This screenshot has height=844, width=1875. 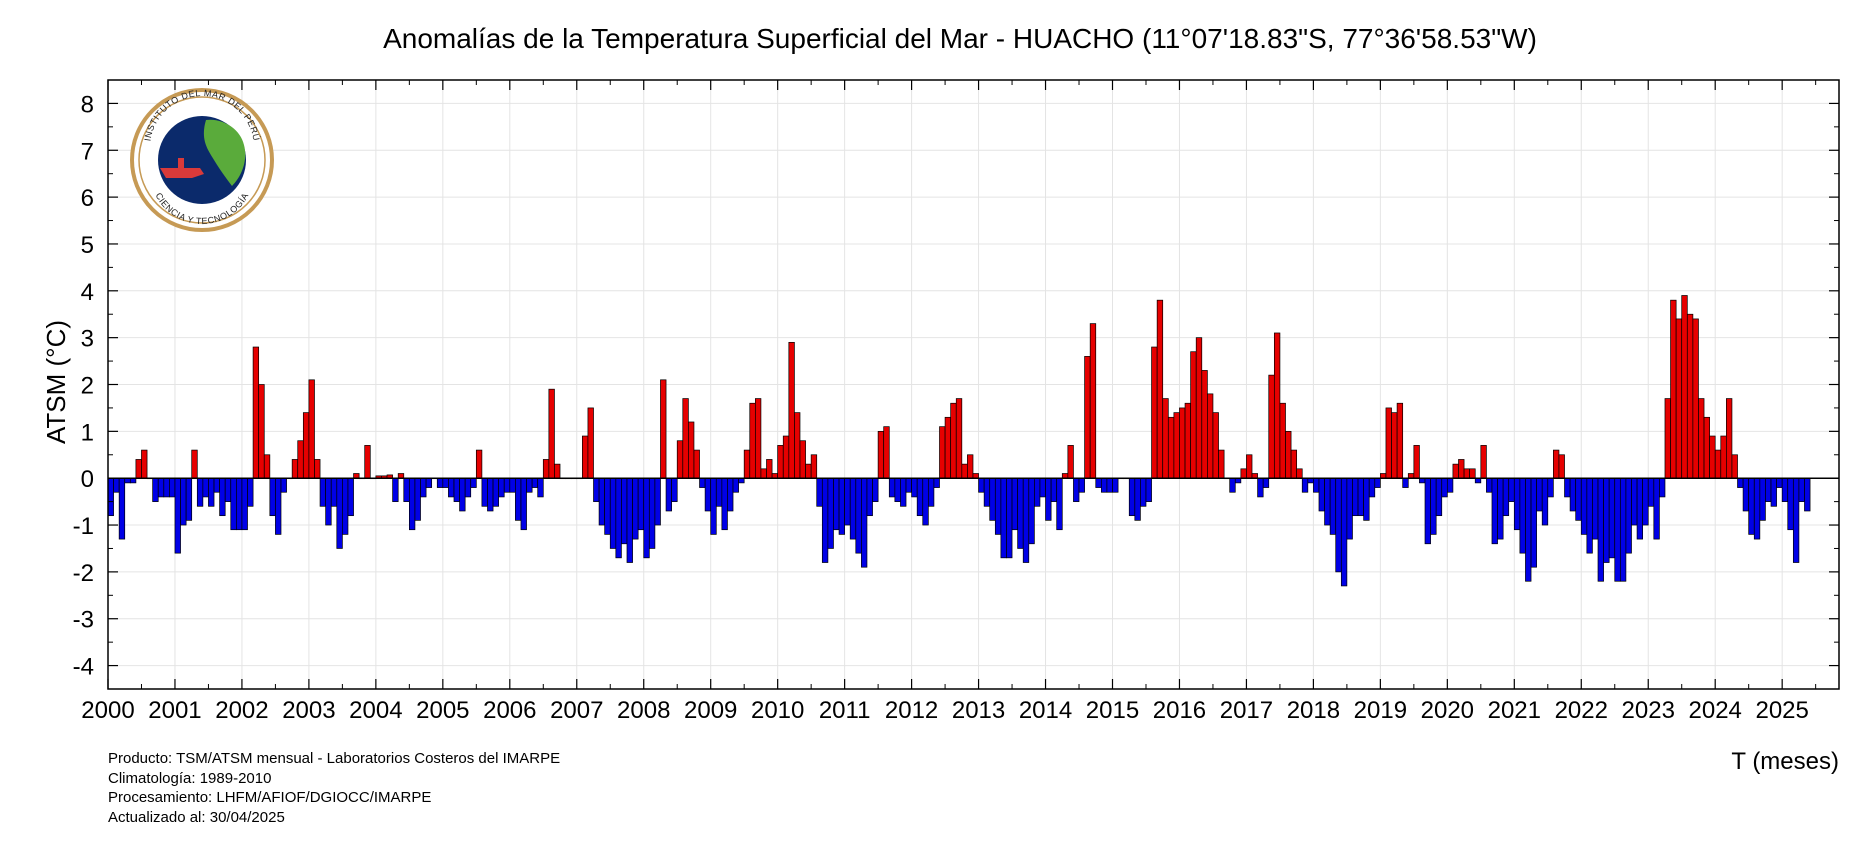 What do you see at coordinates (1380, 710) in the screenshot?
I see `x-tick-label: 2019` at bounding box center [1380, 710].